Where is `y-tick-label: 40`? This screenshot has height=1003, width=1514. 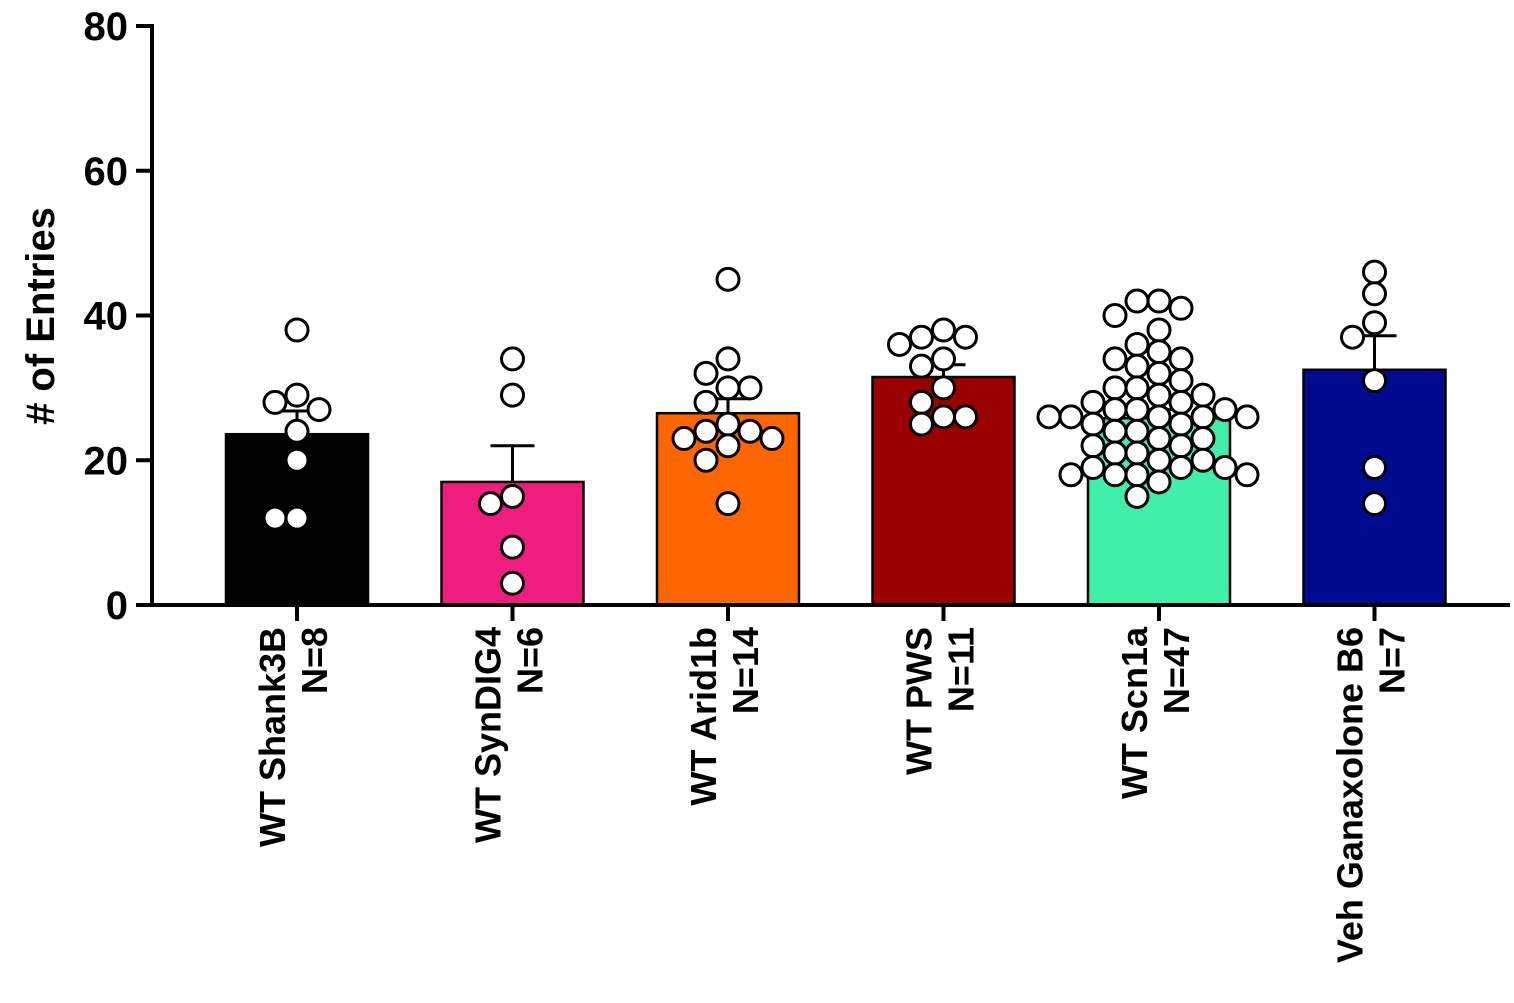 y-tick-label: 40 is located at coordinates (106, 317).